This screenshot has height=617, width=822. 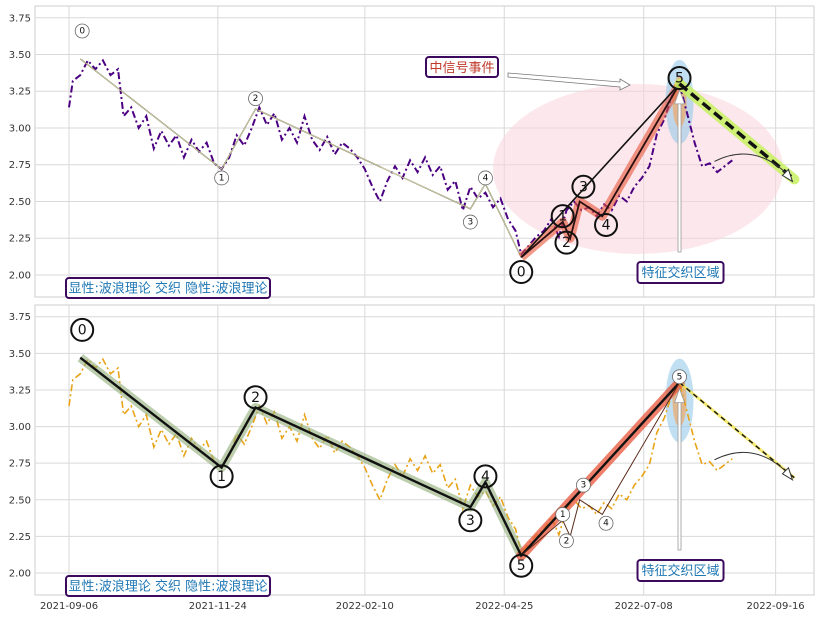 I want to click on p0-interweave-ellipse, so click(x=638, y=169).